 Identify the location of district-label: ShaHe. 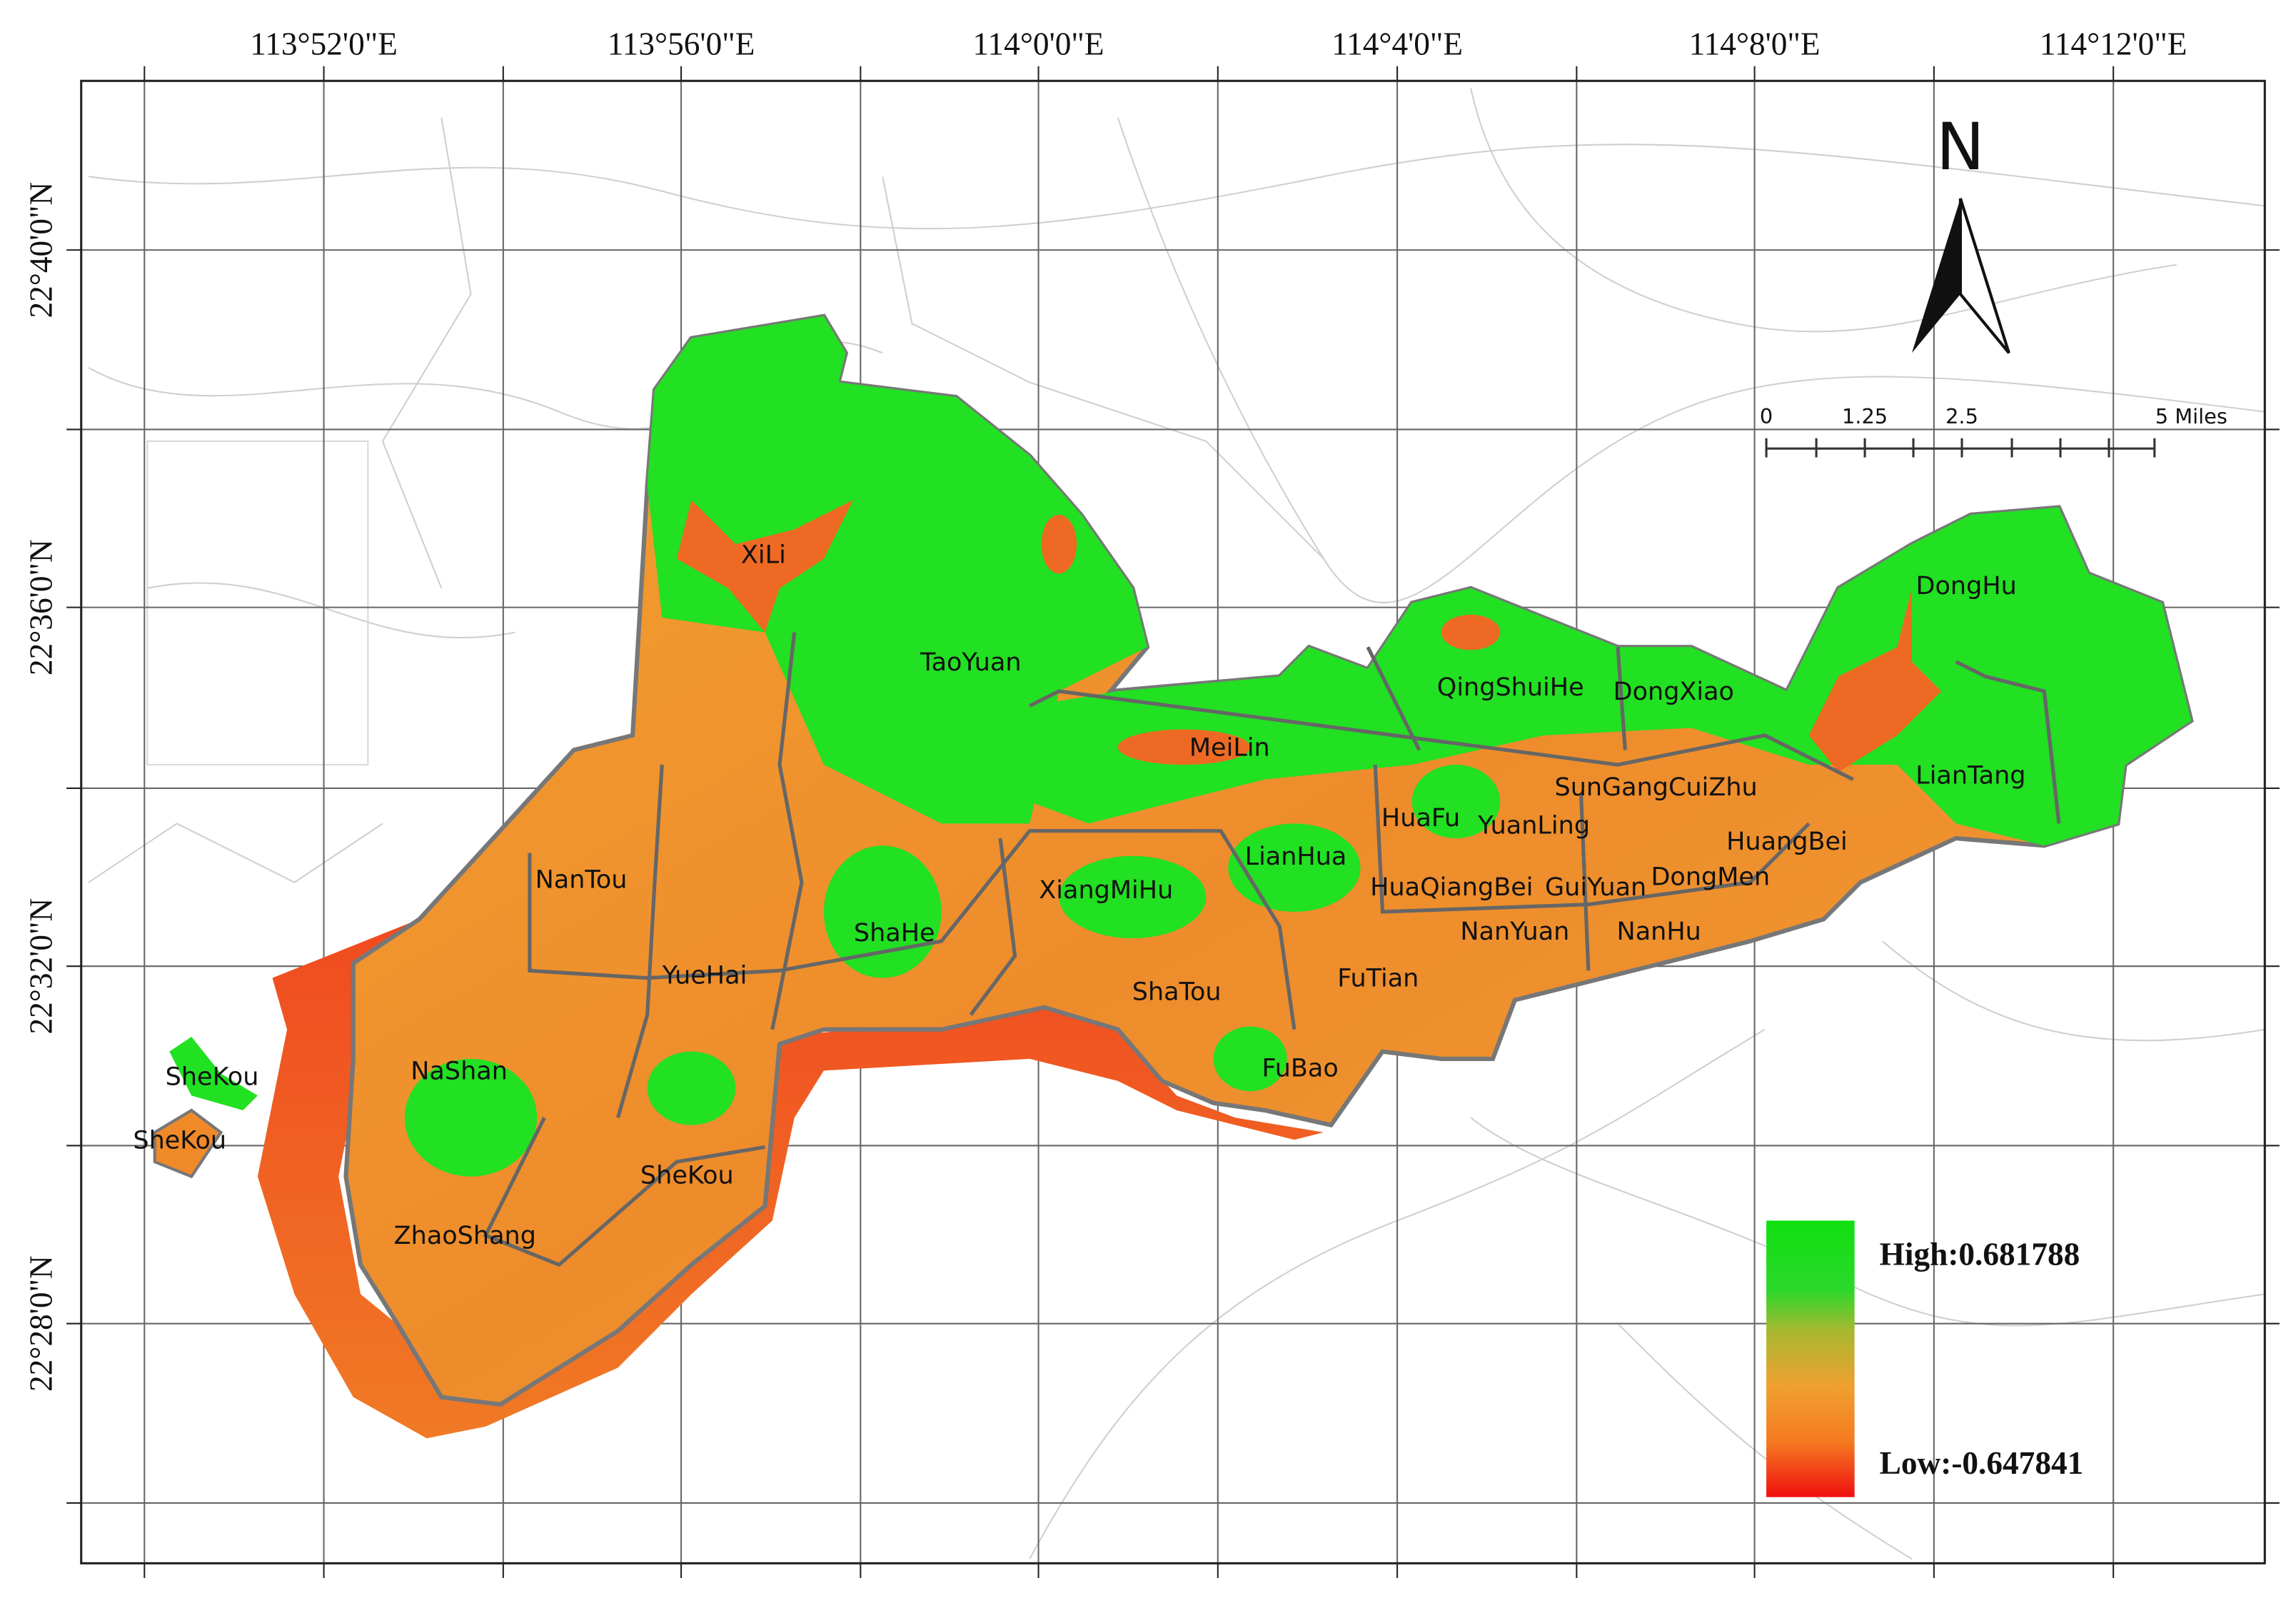
(894, 933).